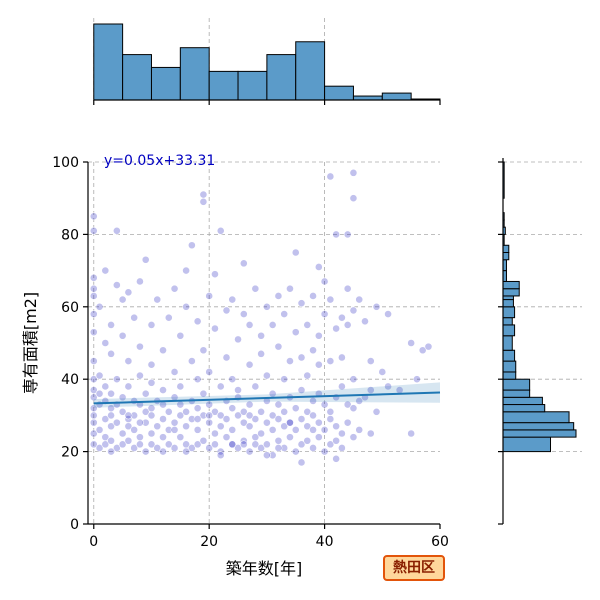  What do you see at coordinates (414, 568) in the screenshot?
I see `district-badge: 熱田区` at bounding box center [414, 568].